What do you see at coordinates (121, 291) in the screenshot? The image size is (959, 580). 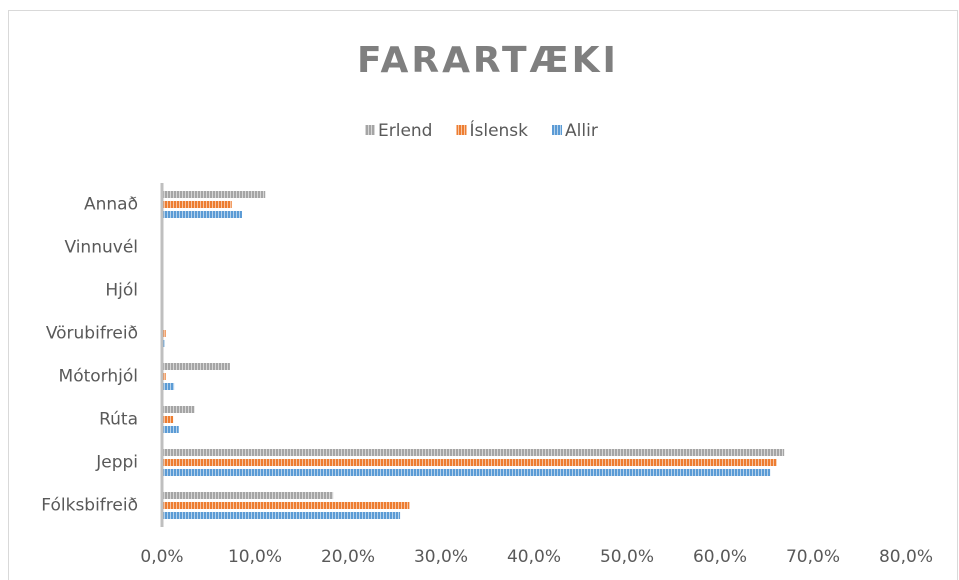 I see `y-tick-label: Hjól` at bounding box center [121, 291].